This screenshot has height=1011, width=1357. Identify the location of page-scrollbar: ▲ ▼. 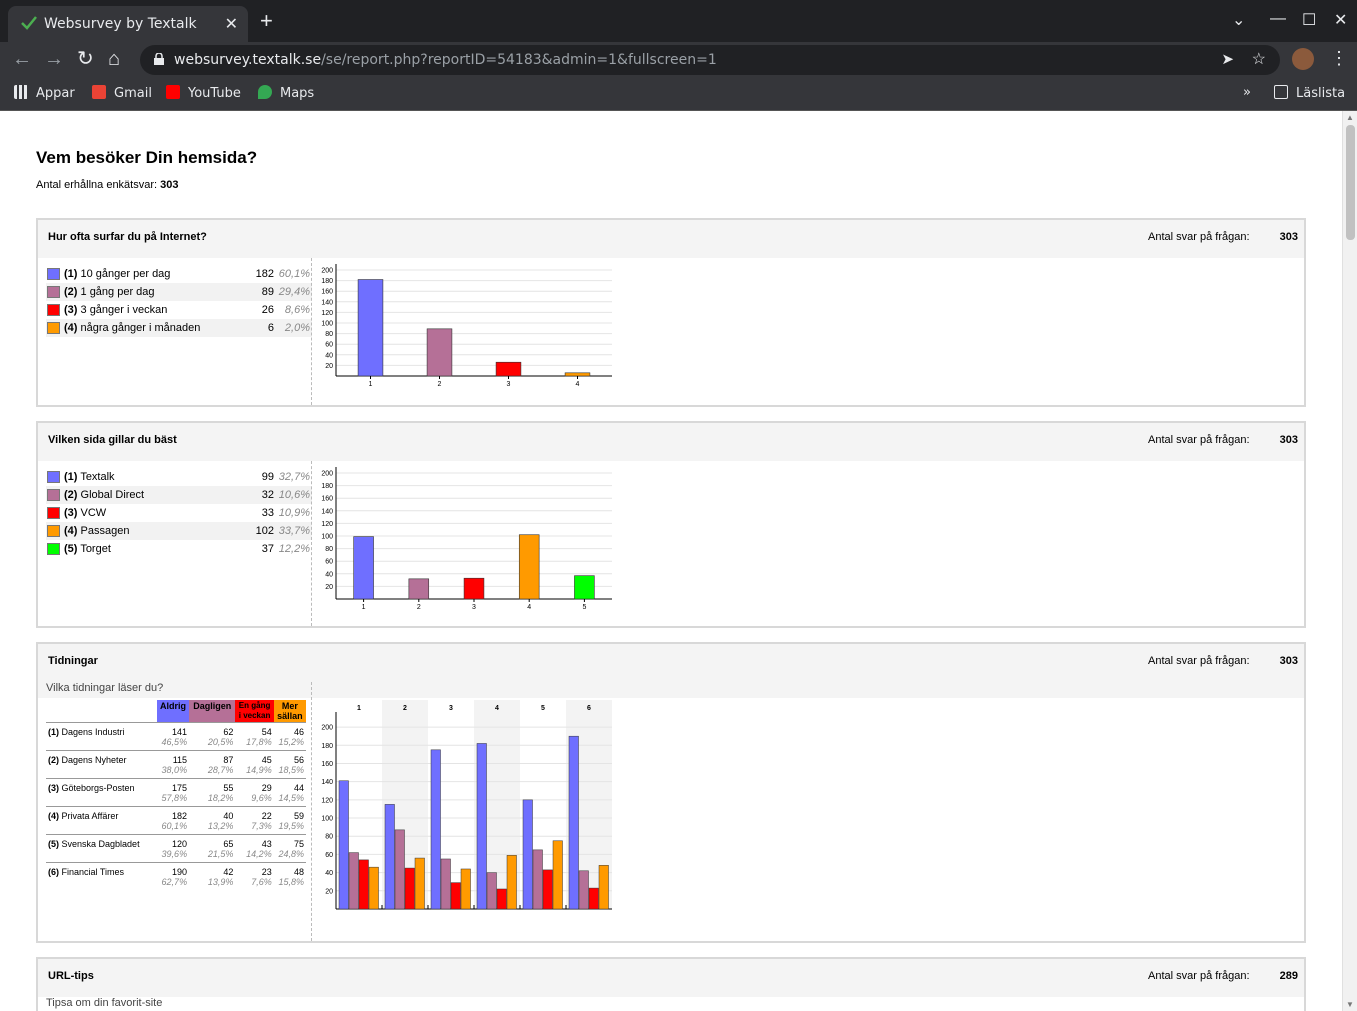
(1349, 561).